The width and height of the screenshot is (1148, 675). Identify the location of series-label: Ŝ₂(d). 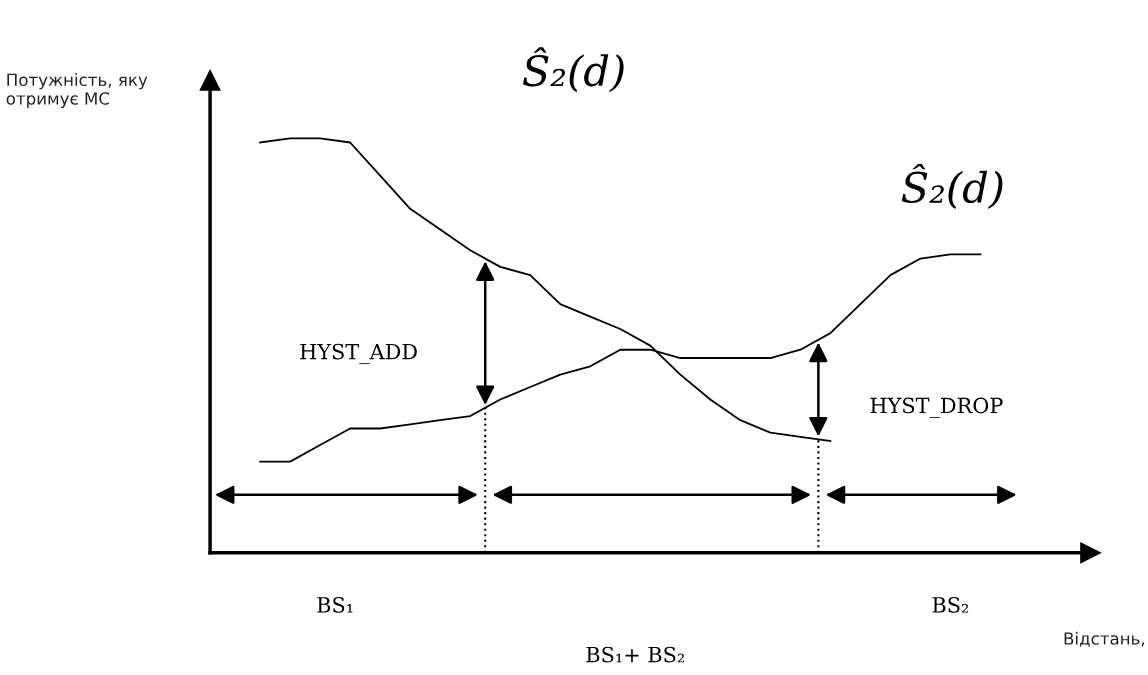
(952, 186).